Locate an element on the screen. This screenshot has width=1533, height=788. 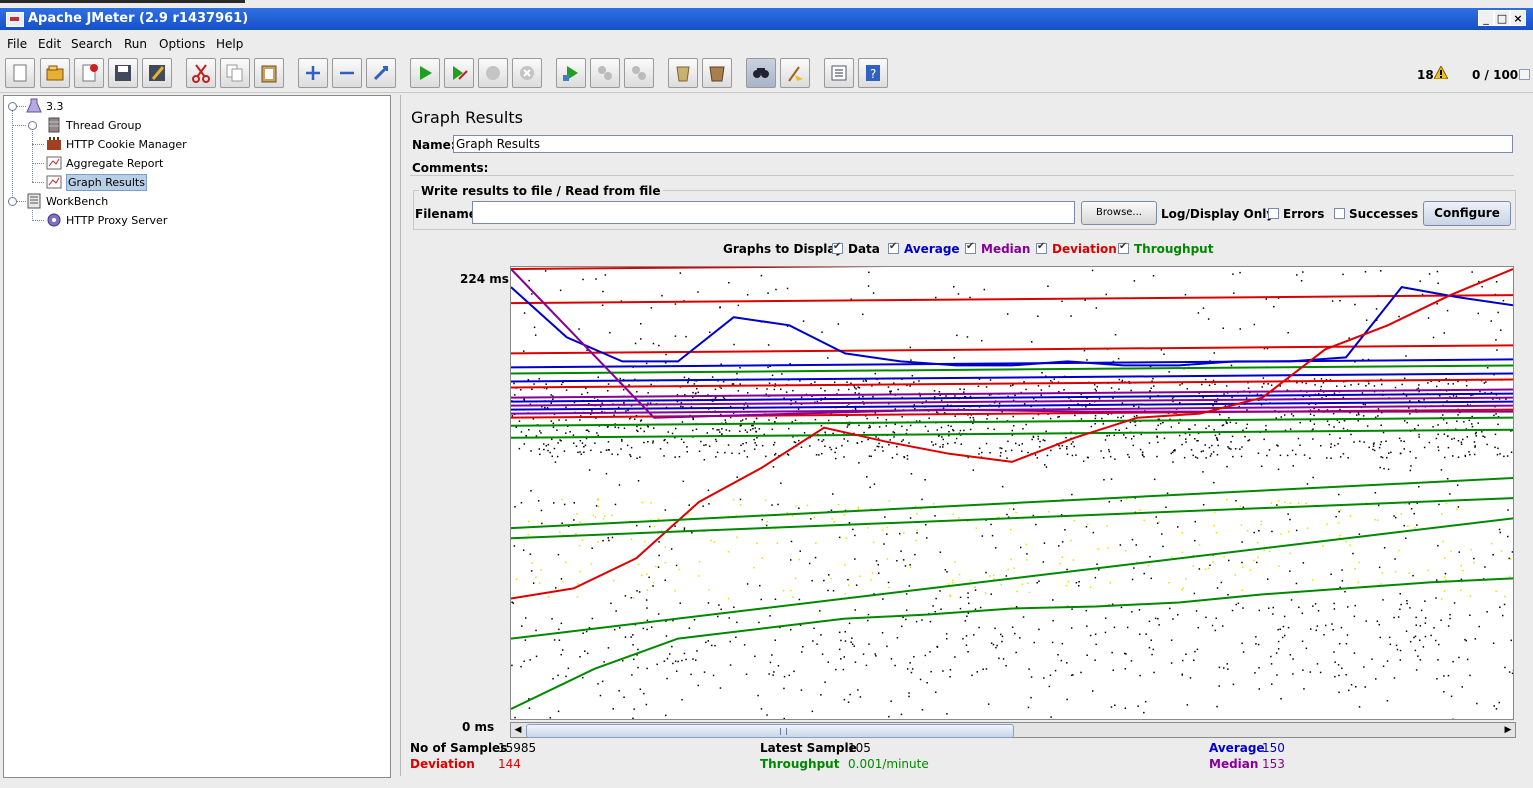
average-checkbox is located at coordinates (893, 247).